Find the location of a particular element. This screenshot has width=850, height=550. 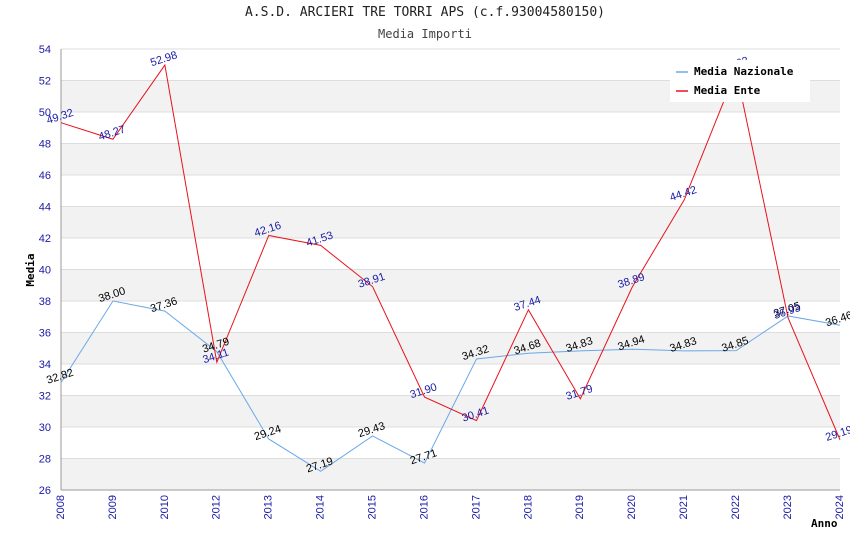

x-tick-label: 2013 is located at coordinates (269, 507).